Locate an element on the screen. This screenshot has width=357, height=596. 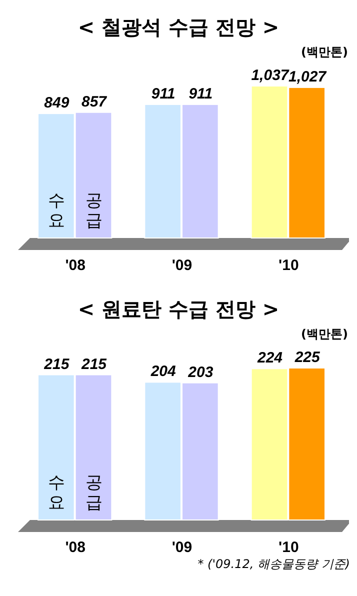
data-label: 1,037 is located at coordinates (270, 75).